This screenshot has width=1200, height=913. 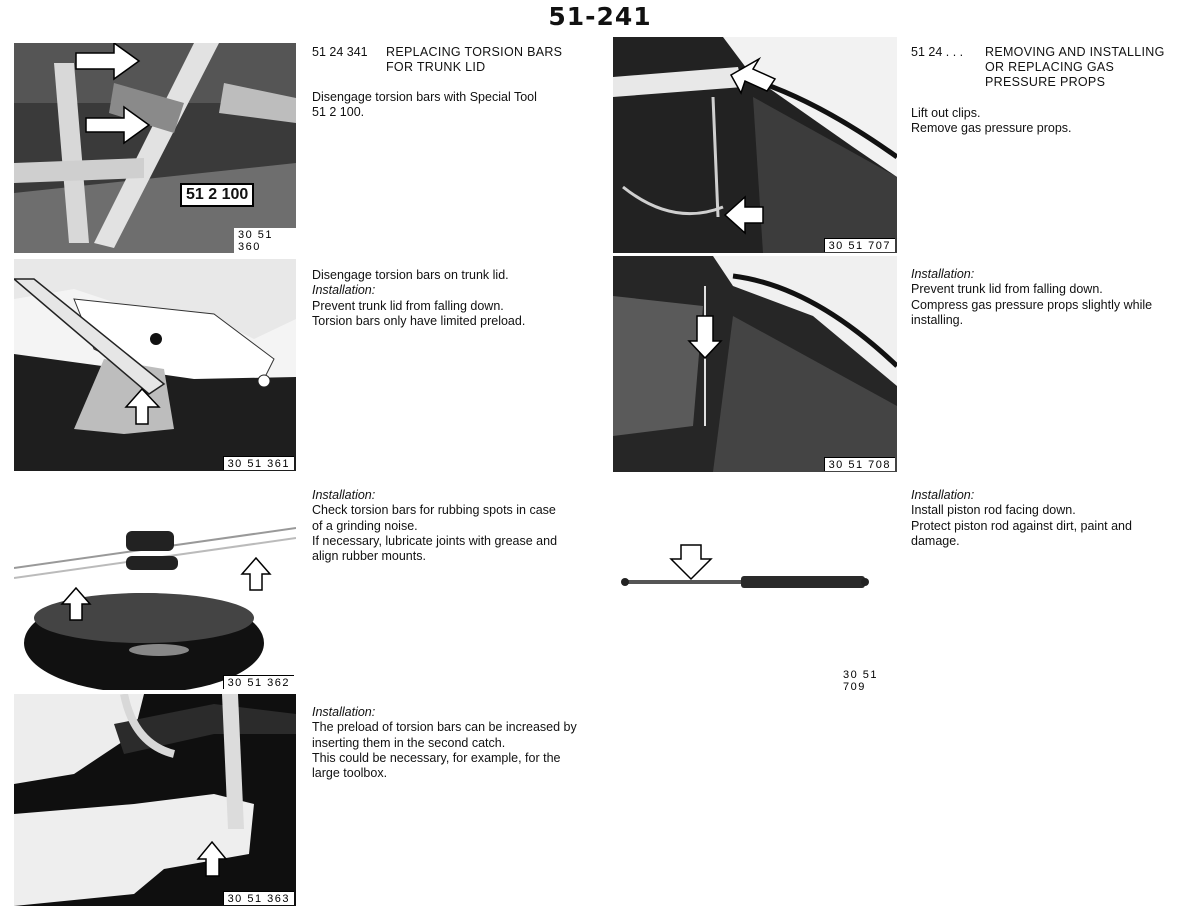 I want to click on text-line: damage., so click(x=935, y=540).